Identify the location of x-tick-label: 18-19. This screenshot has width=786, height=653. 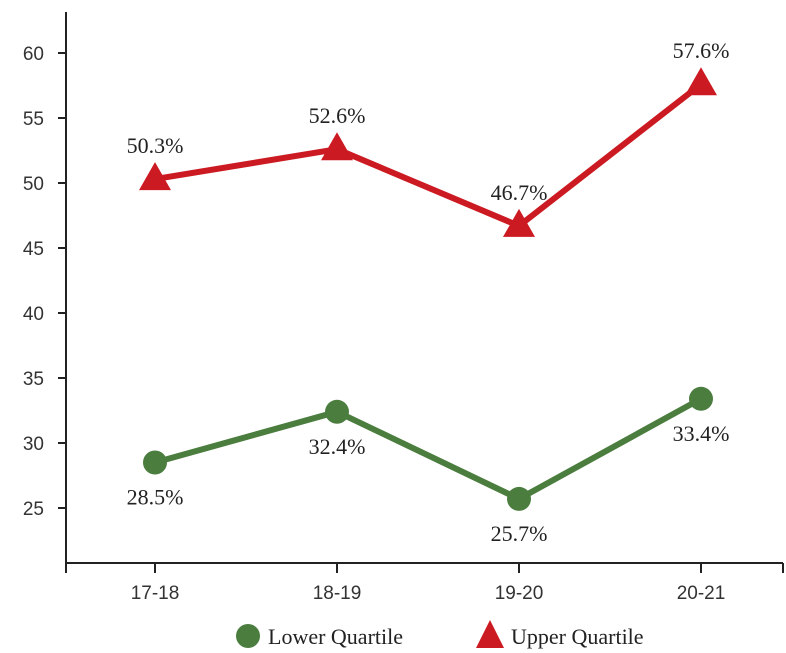
(337, 593).